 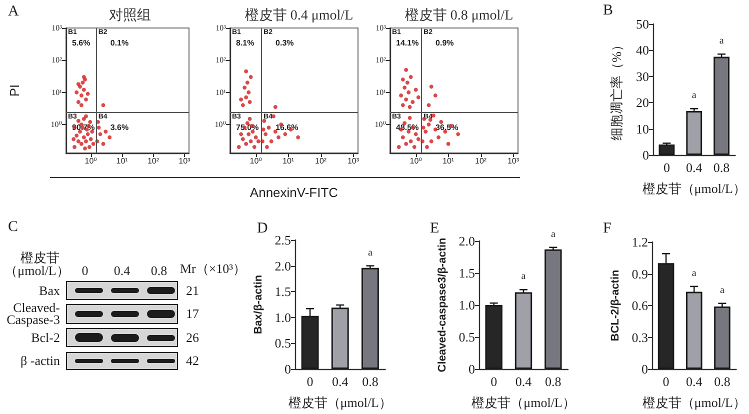 What do you see at coordinates (445, 43) in the screenshot?
I see `annotation: 0.9%` at bounding box center [445, 43].